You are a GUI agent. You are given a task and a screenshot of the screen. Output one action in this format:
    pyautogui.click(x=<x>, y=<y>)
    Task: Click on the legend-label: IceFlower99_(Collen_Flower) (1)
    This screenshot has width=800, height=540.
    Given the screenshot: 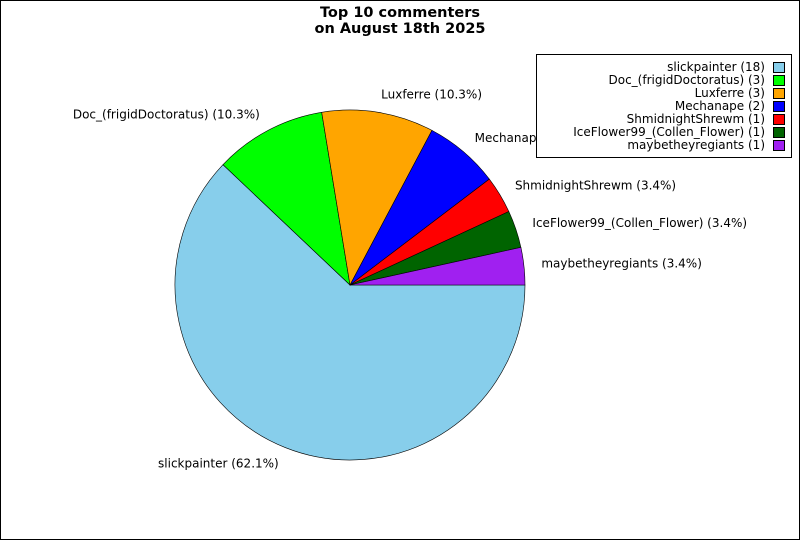 What is the action you would take?
    pyautogui.click(x=669, y=132)
    